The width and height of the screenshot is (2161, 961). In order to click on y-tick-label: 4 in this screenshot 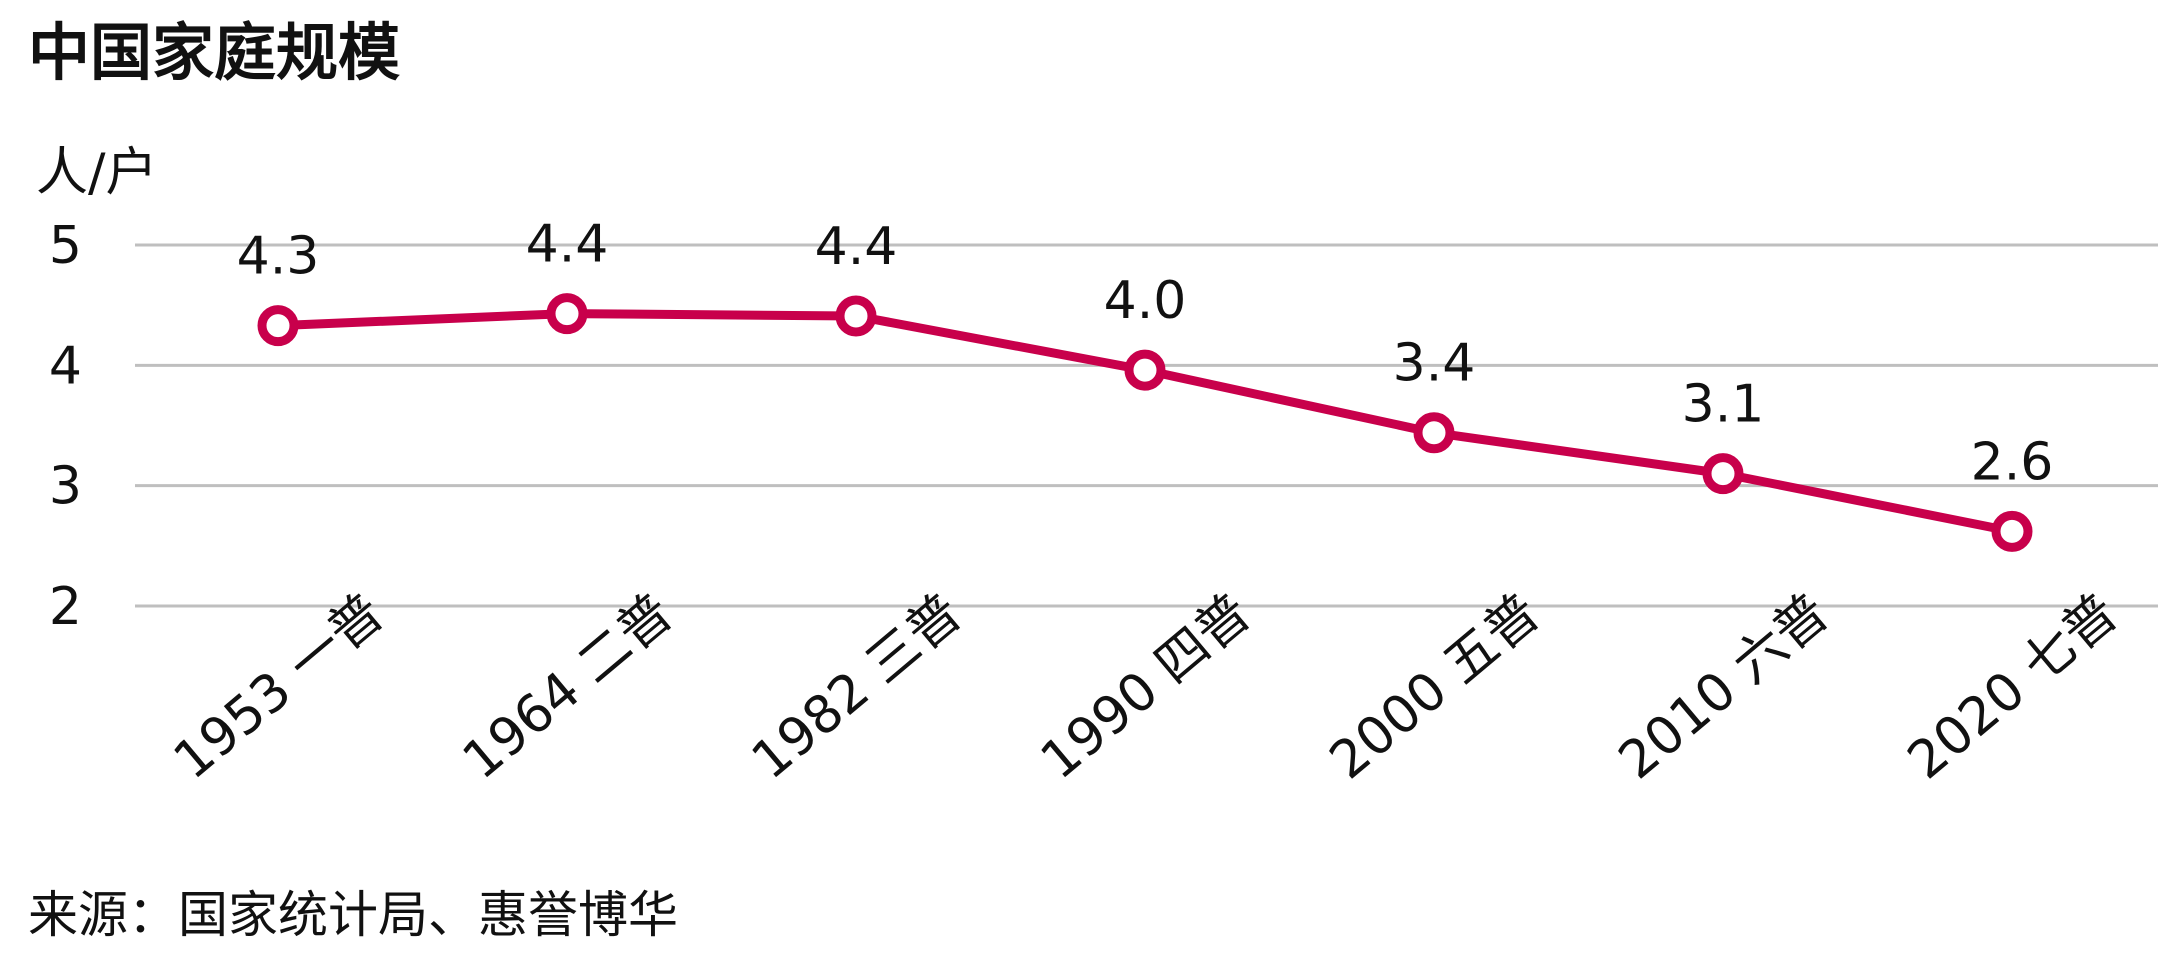, I will do `click(65, 366)`.